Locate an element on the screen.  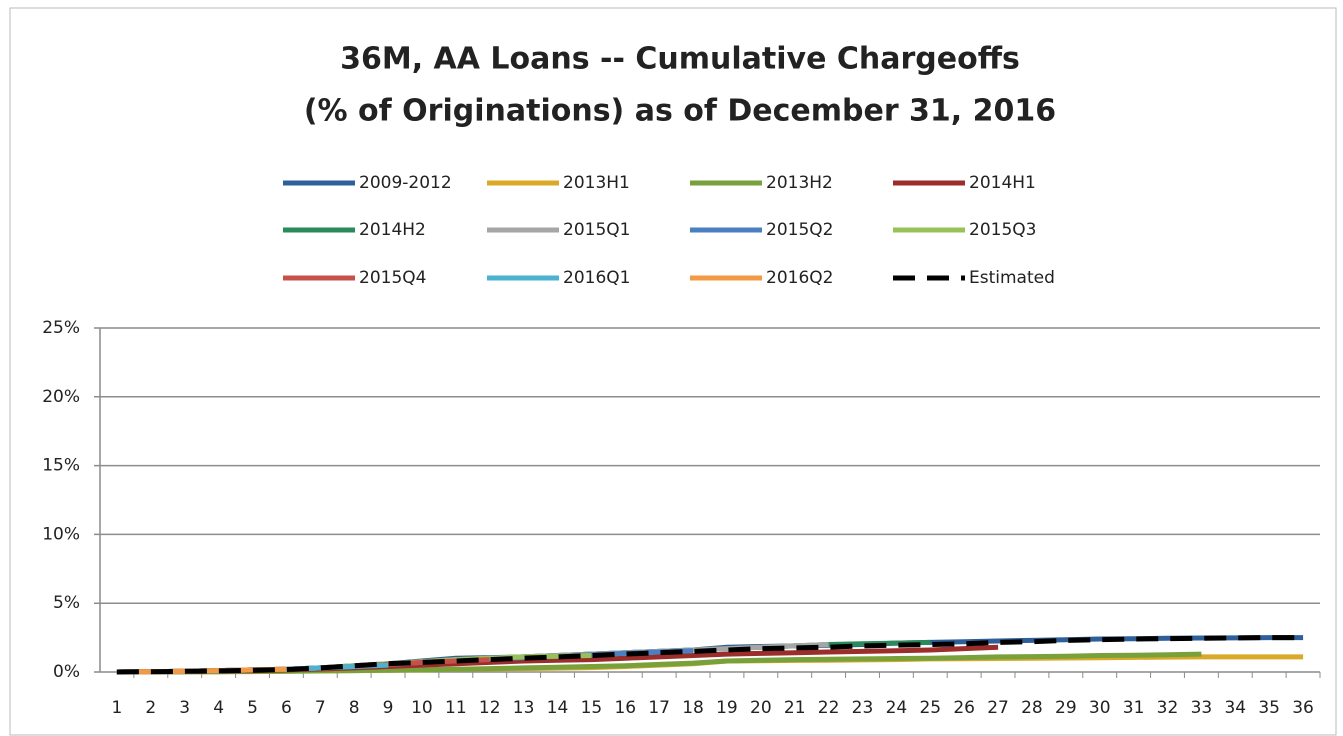
x-tick-label: 33 is located at coordinates (1202, 708).